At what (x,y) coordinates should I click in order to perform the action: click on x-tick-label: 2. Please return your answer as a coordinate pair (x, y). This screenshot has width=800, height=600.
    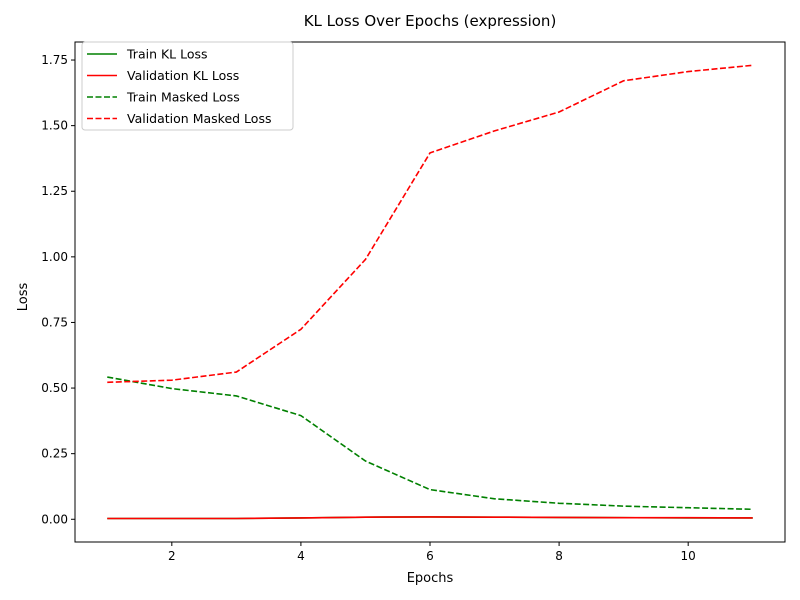
    Looking at the image, I should click on (172, 556).